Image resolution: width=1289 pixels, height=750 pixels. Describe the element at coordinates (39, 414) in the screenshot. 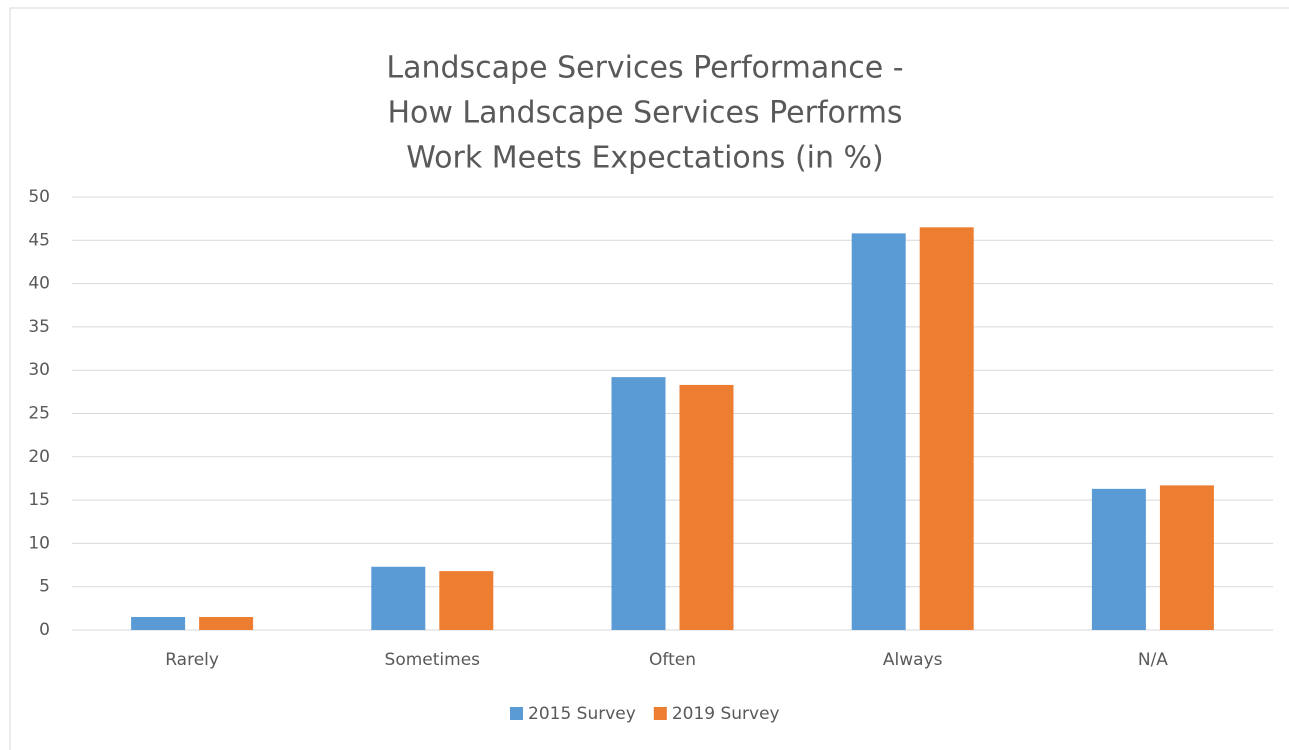

I see `y-tick-label: 25` at that location.